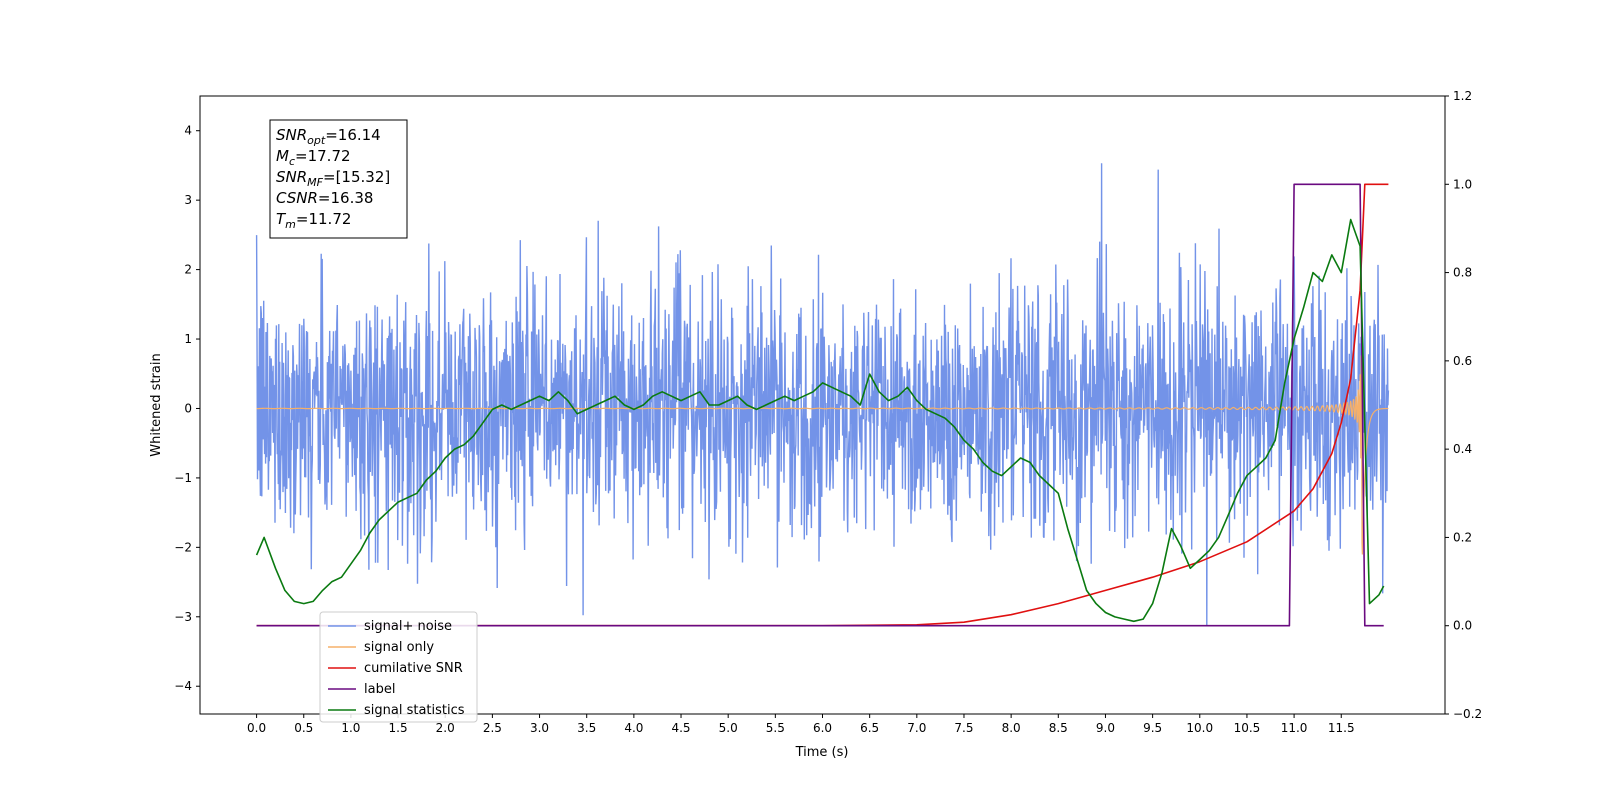 This screenshot has height=800, width=1600. I want to click on y-tick-label: 1, so click(188, 339).